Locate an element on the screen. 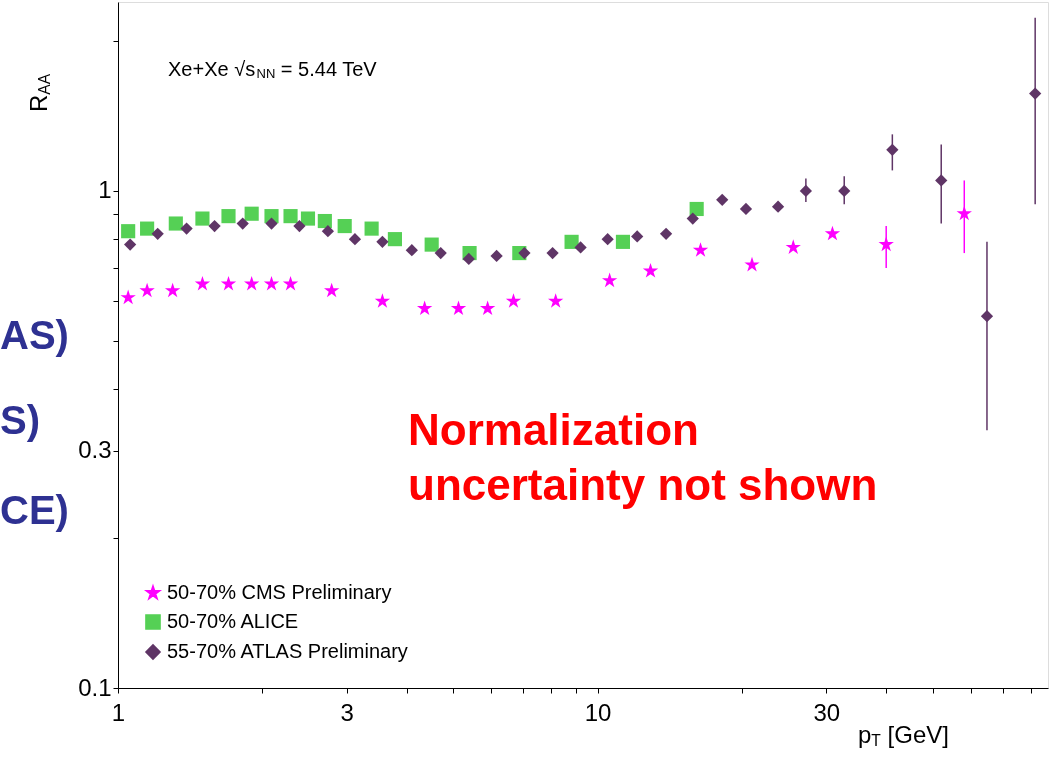 The height and width of the screenshot is (767, 1050). x-tick-label: 30 is located at coordinates (827, 712).